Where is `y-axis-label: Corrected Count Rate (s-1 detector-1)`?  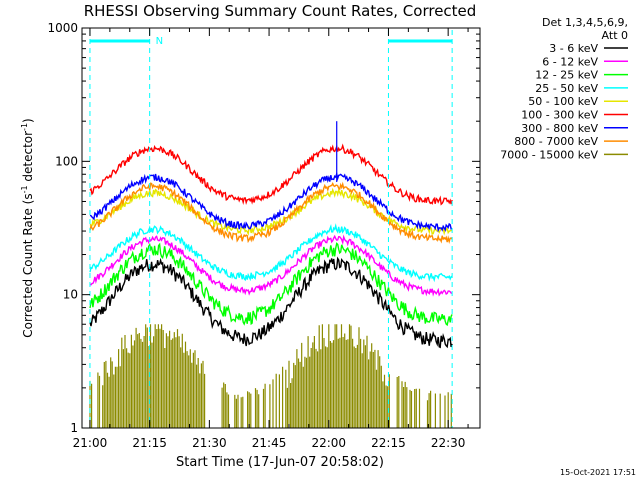
y-axis-label: Corrected Count Rate (s-1 detector-1) is located at coordinates (27, 227).